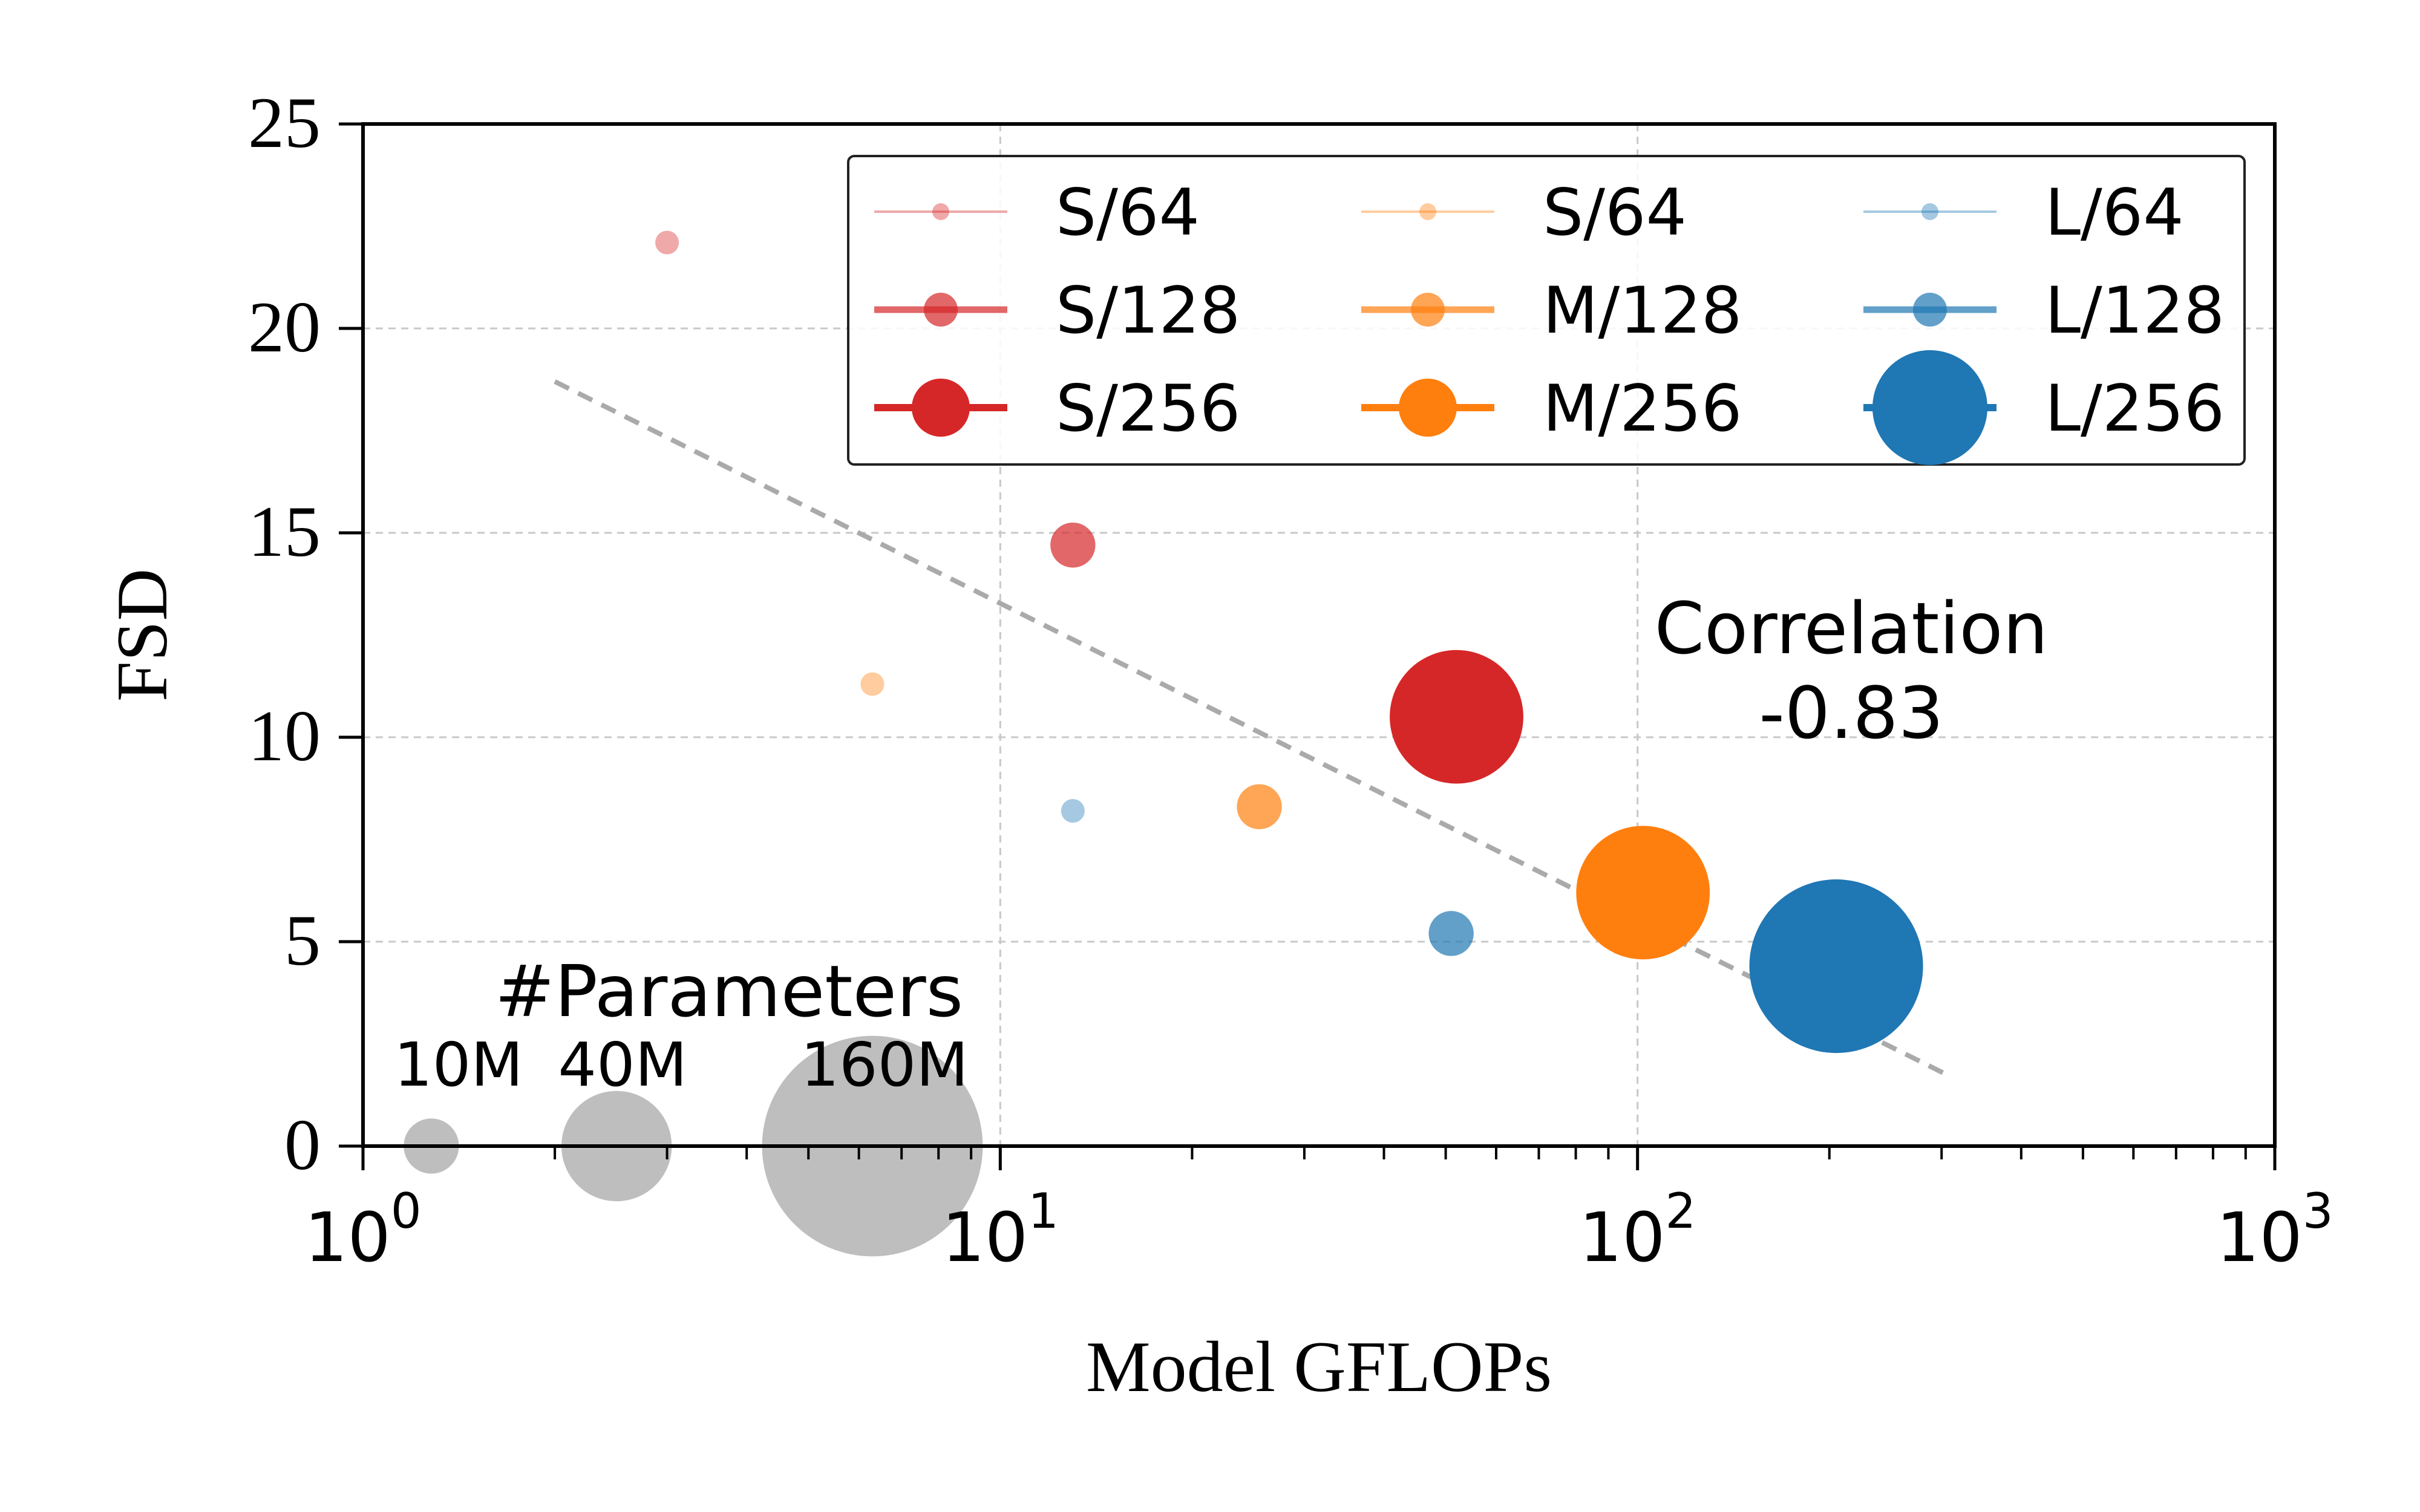 The image size is (2420, 1512). I want to click on legend-label: L/128, so click(2135, 310).